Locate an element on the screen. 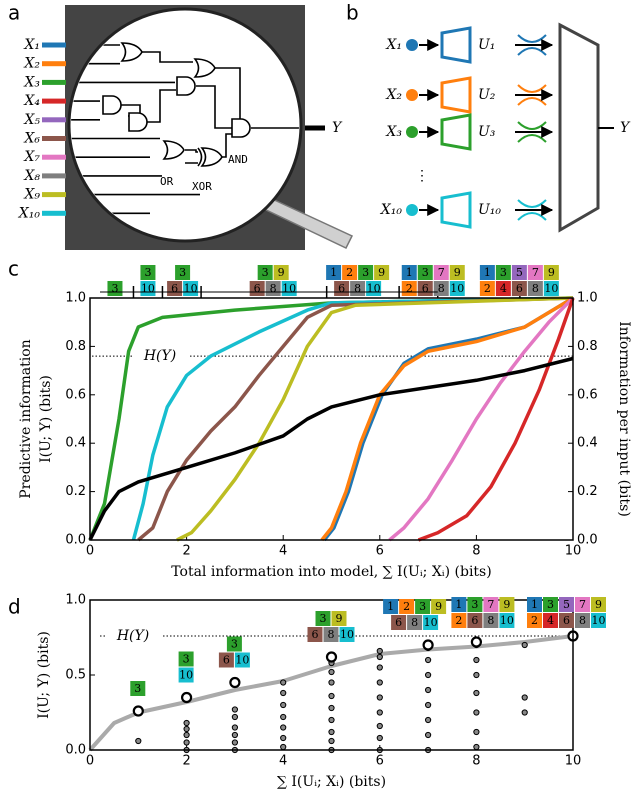 Image resolution: width=640 pixels, height=797 pixels. panel-label: d is located at coordinates (14, 607).